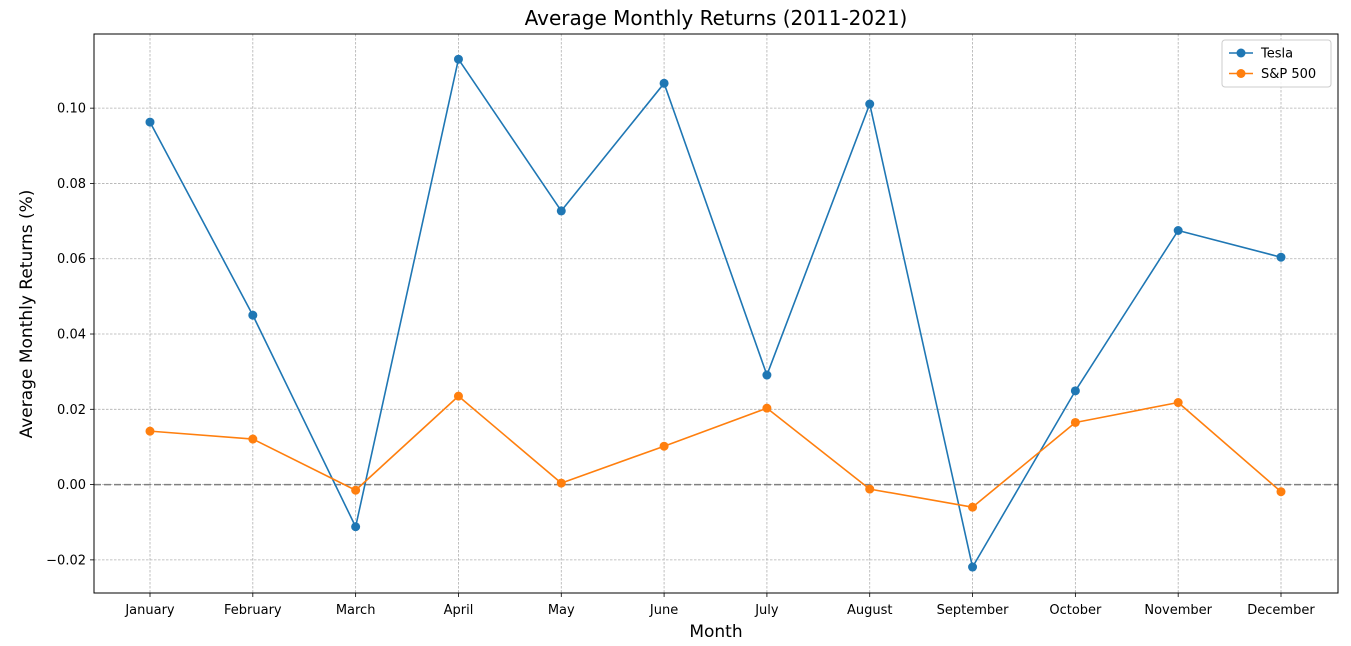 The width and height of the screenshot is (1351, 646). Describe the element at coordinates (716, 18) in the screenshot. I see `chart-title: Average Monthly Returns (2011-2021)` at that location.